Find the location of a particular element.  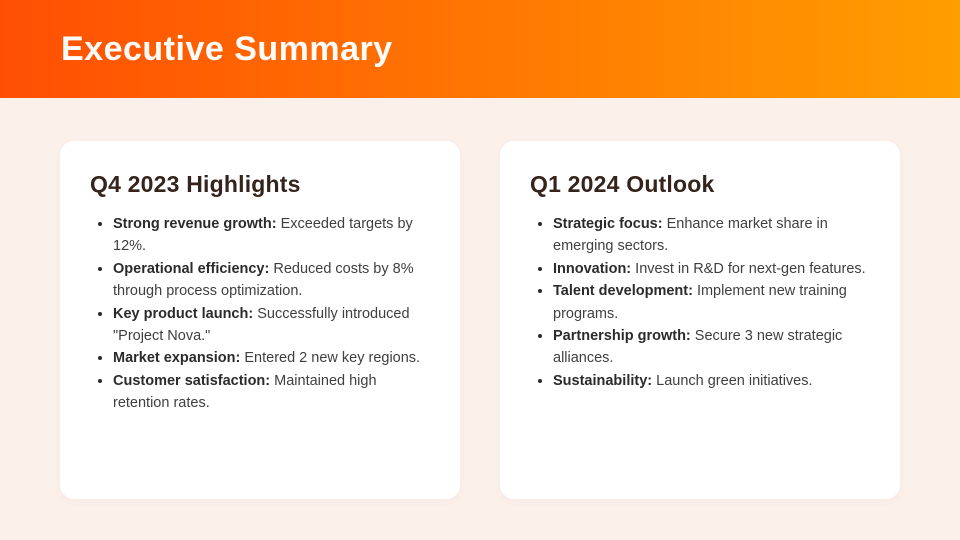

list-item-text: Successfully introduced "Project Nova." is located at coordinates (261, 325).